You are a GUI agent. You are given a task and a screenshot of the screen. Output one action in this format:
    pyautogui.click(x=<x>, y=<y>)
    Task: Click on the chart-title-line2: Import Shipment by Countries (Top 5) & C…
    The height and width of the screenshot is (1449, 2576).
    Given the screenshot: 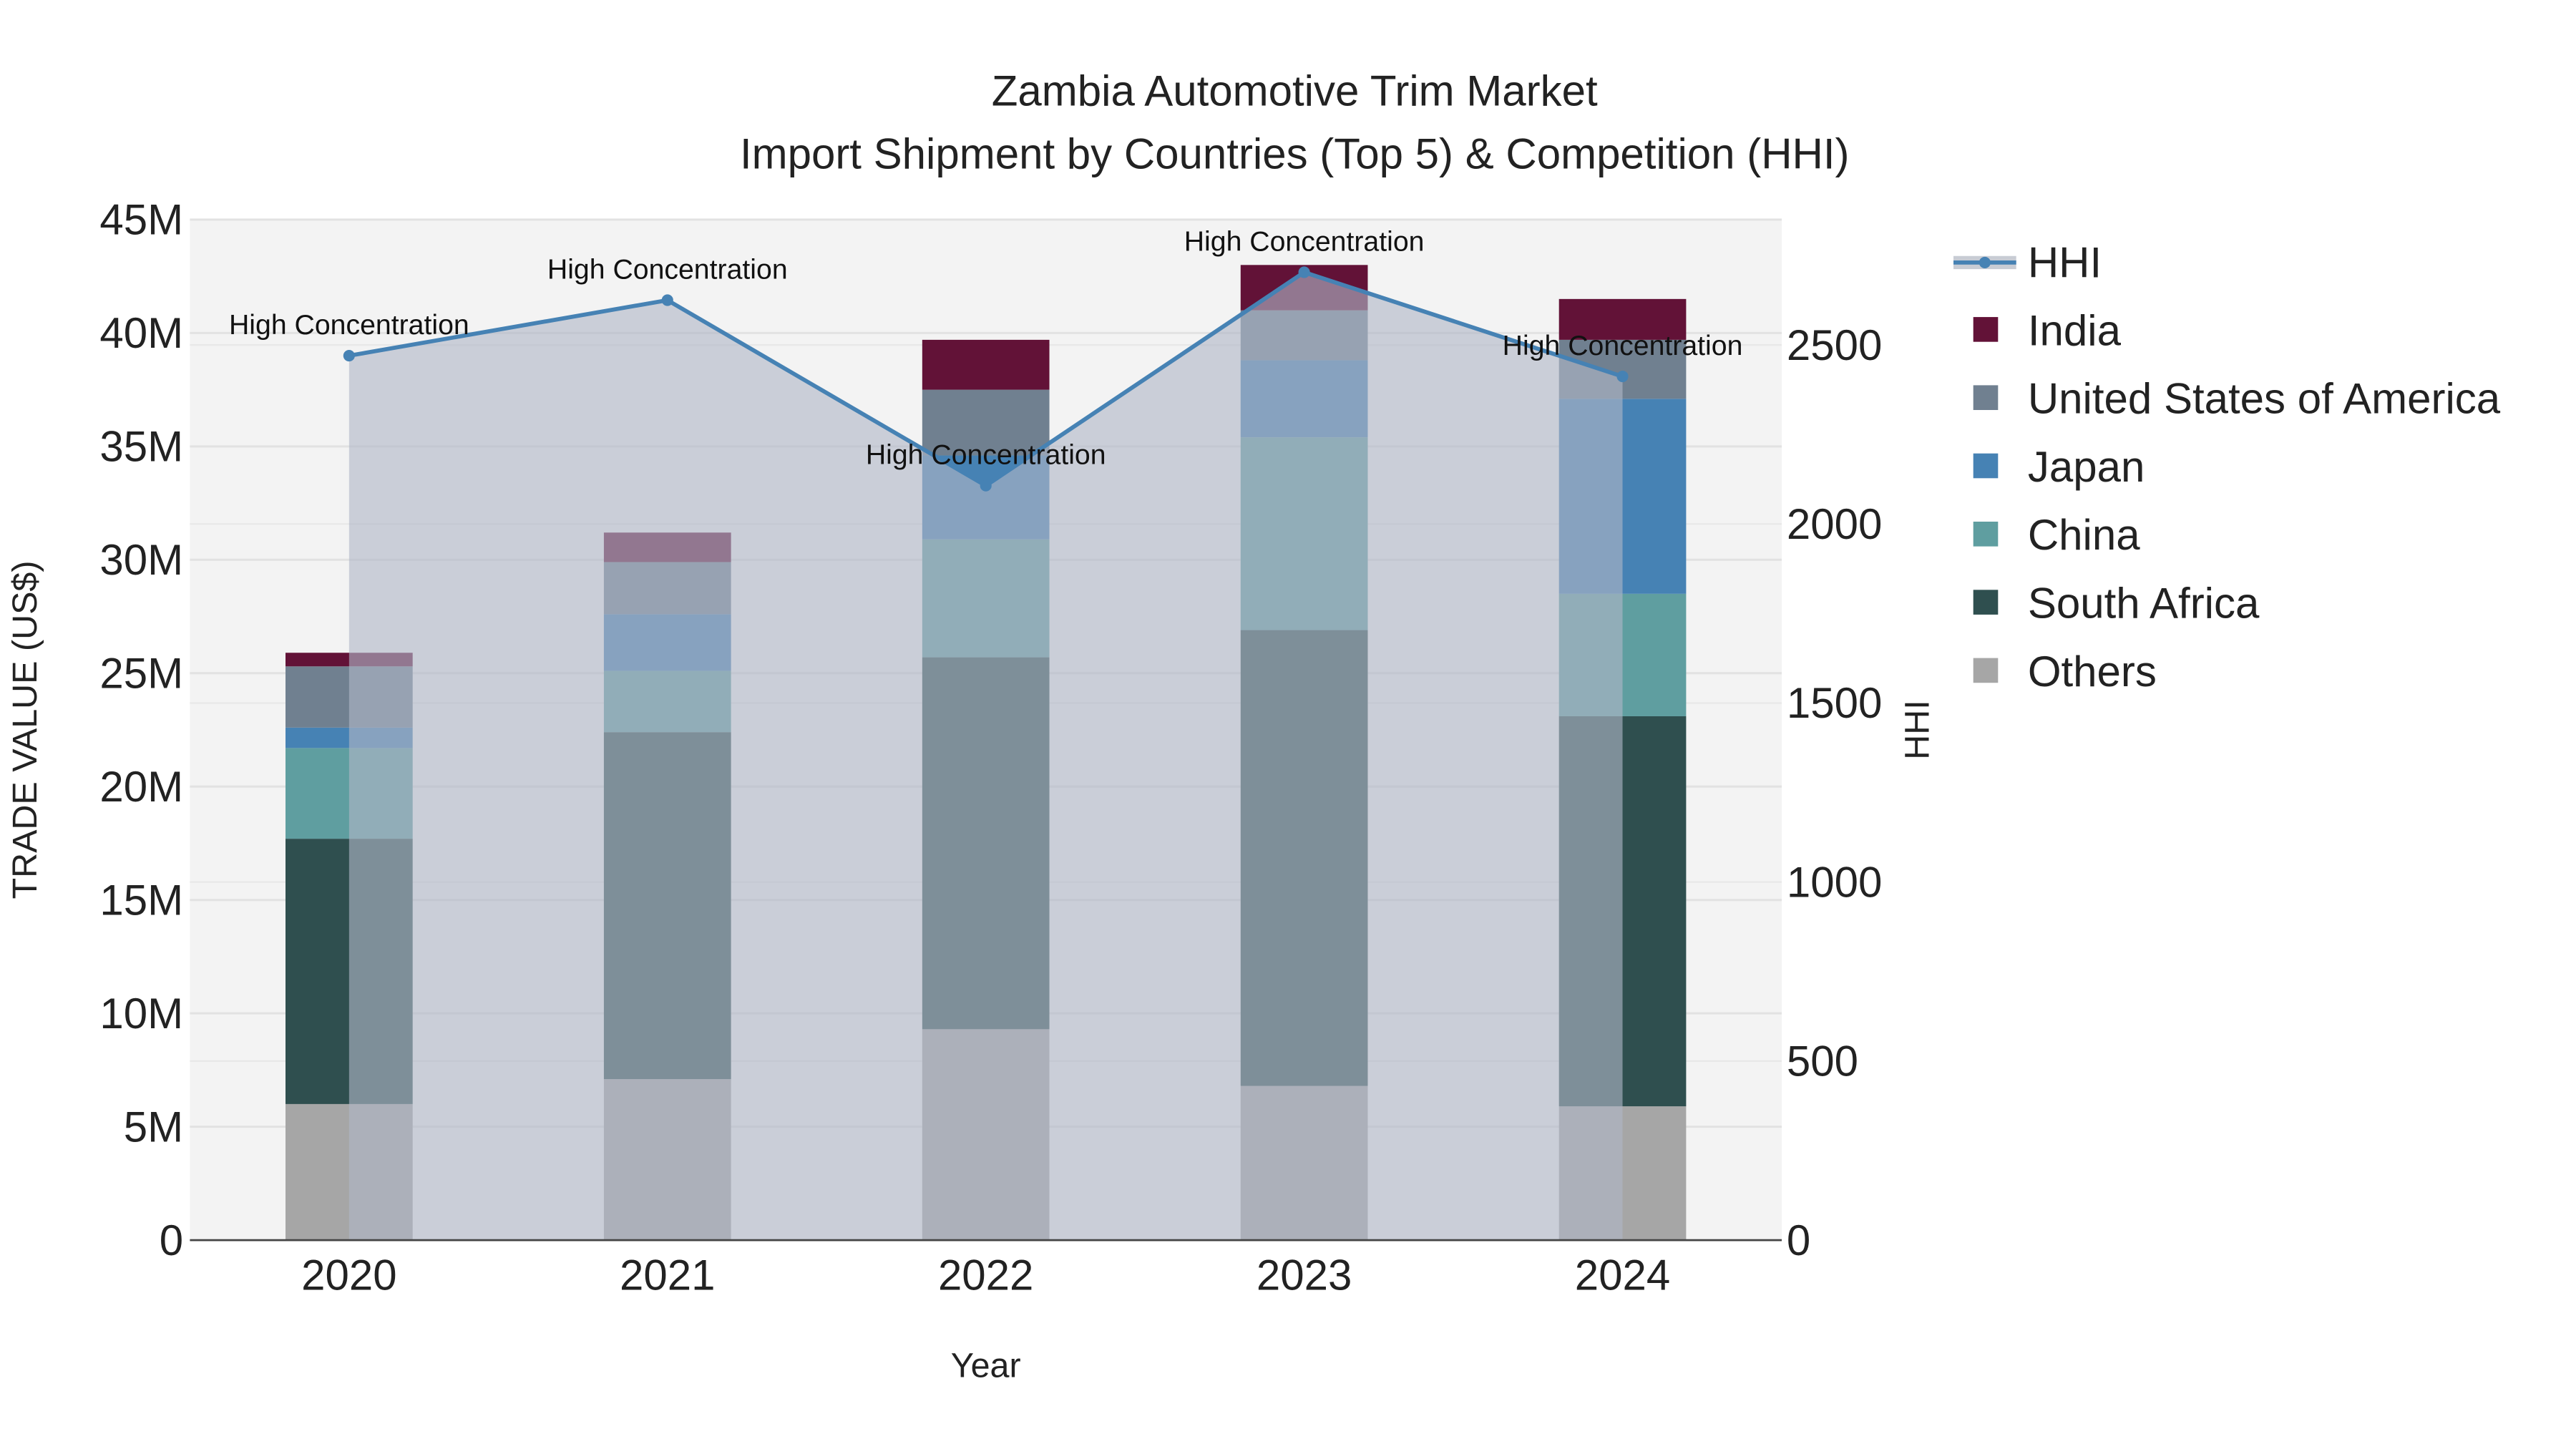 What is the action you would take?
    pyautogui.click(x=1295, y=153)
    